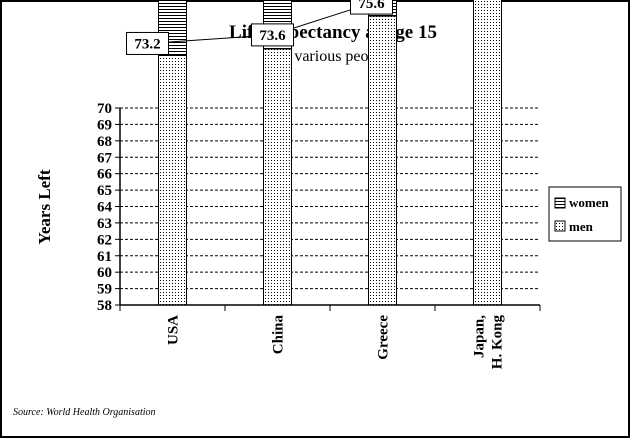 Image resolution: width=630 pixels, height=438 pixels. What do you see at coordinates (104, 306) in the screenshot?
I see `y-tick-label: 58` at bounding box center [104, 306].